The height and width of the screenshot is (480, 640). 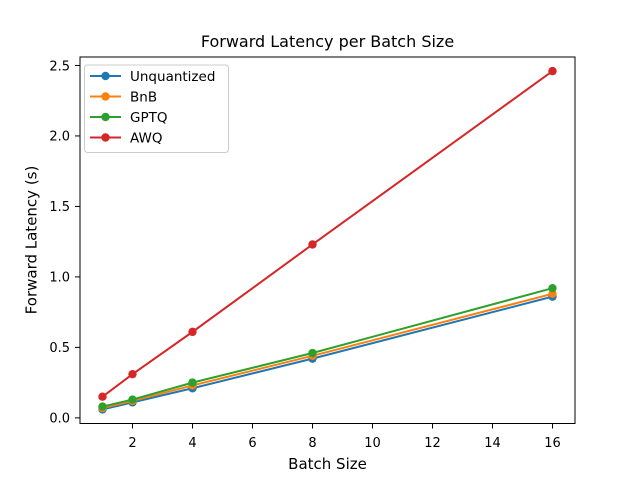 What do you see at coordinates (59, 348) in the screenshot?
I see `y-tick-label: 0.5` at bounding box center [59, 348].